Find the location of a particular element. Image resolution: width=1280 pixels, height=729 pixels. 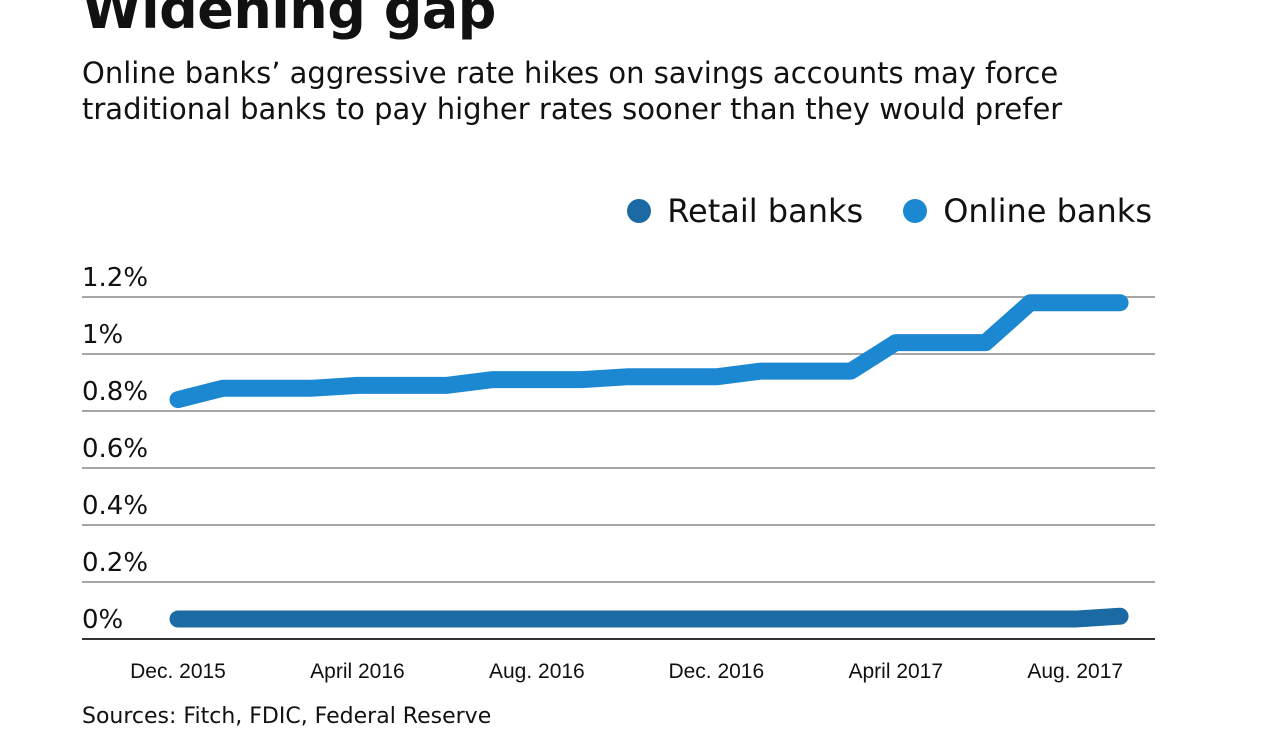

legend-label-online: Online banks is located at coordinates (1047, 211).